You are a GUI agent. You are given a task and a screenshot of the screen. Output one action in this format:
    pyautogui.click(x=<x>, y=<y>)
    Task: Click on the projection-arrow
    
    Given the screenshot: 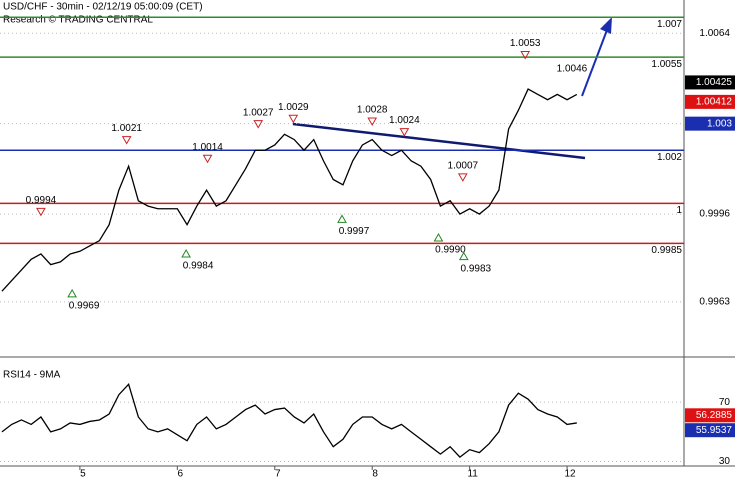 What is the action you would take?
    pyautogui.click(x=594, y=63)
    